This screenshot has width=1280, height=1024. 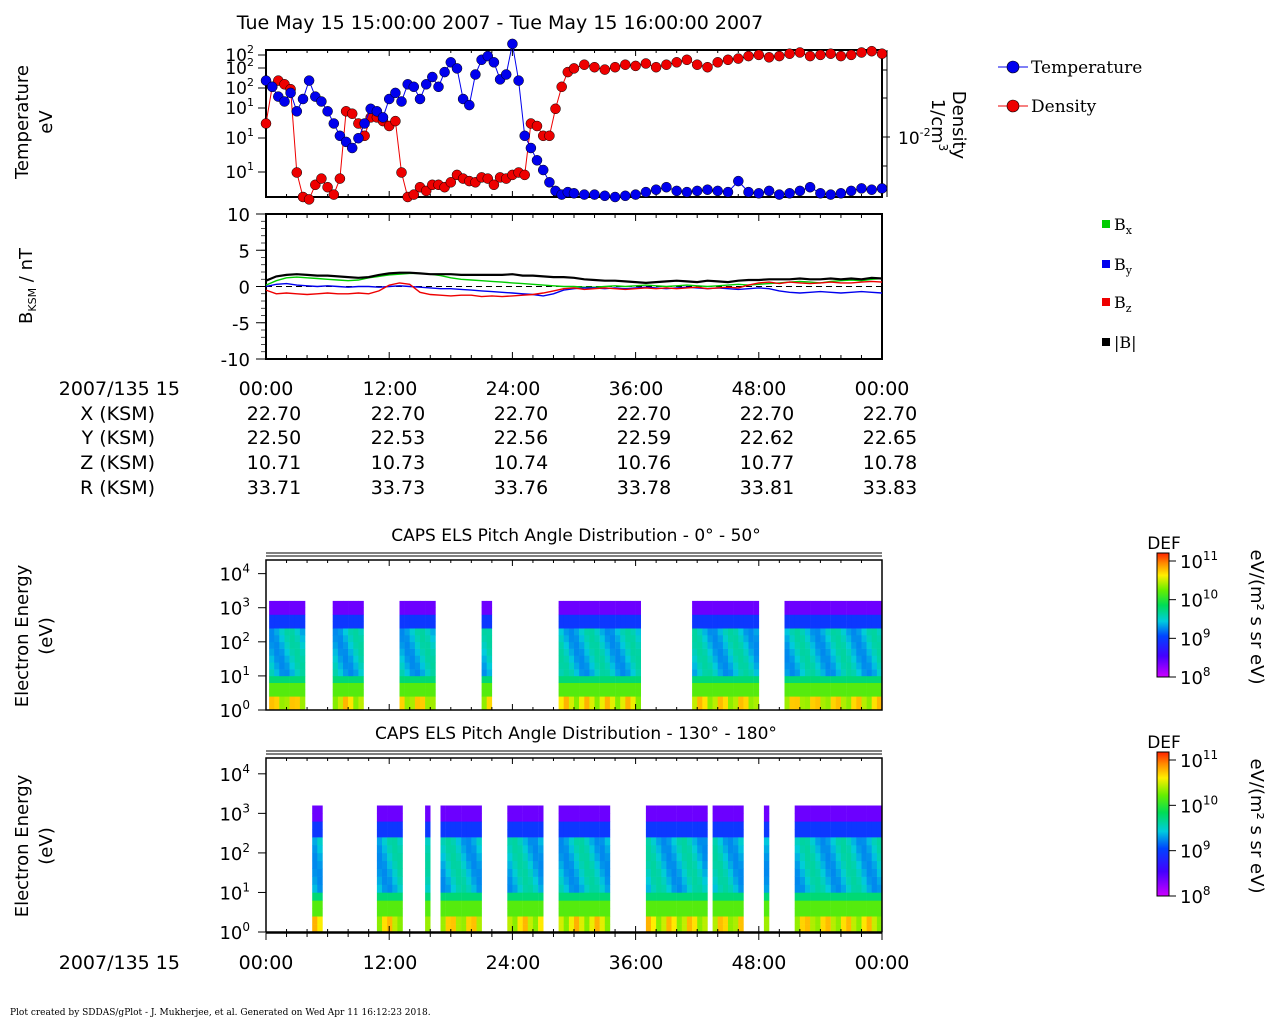 What do you see at coordinates (234, 574) in the screenshot?
I see `energy-tick-label: 104` at bounding box center [234, 574].